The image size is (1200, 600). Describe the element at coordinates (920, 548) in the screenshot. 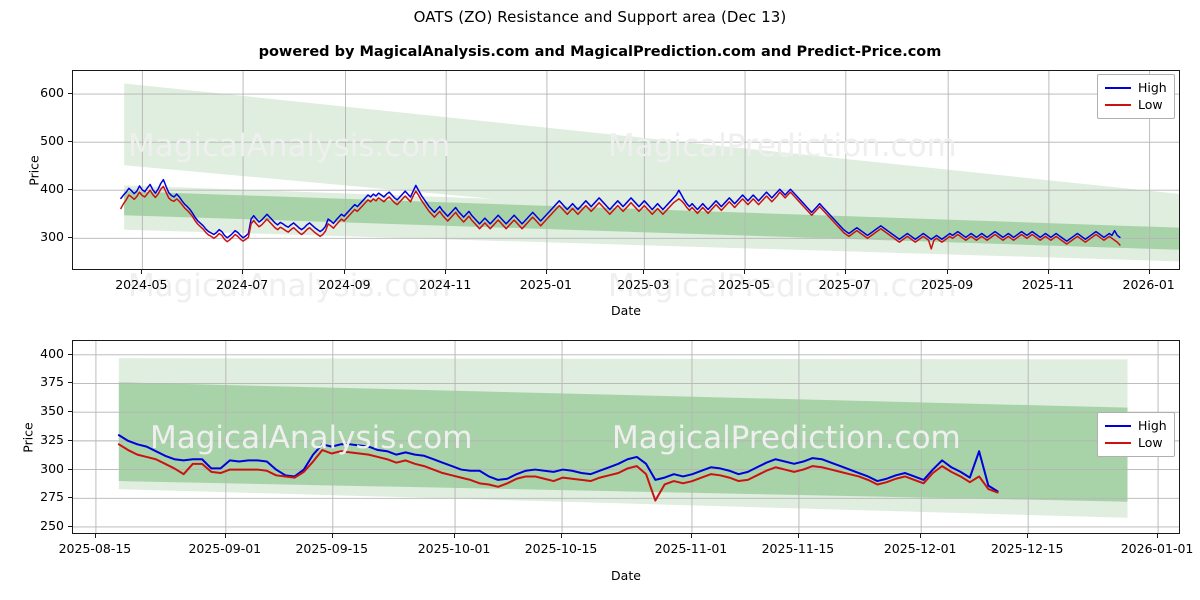

I see `x-tick-label: 2025-12-01` at that location.